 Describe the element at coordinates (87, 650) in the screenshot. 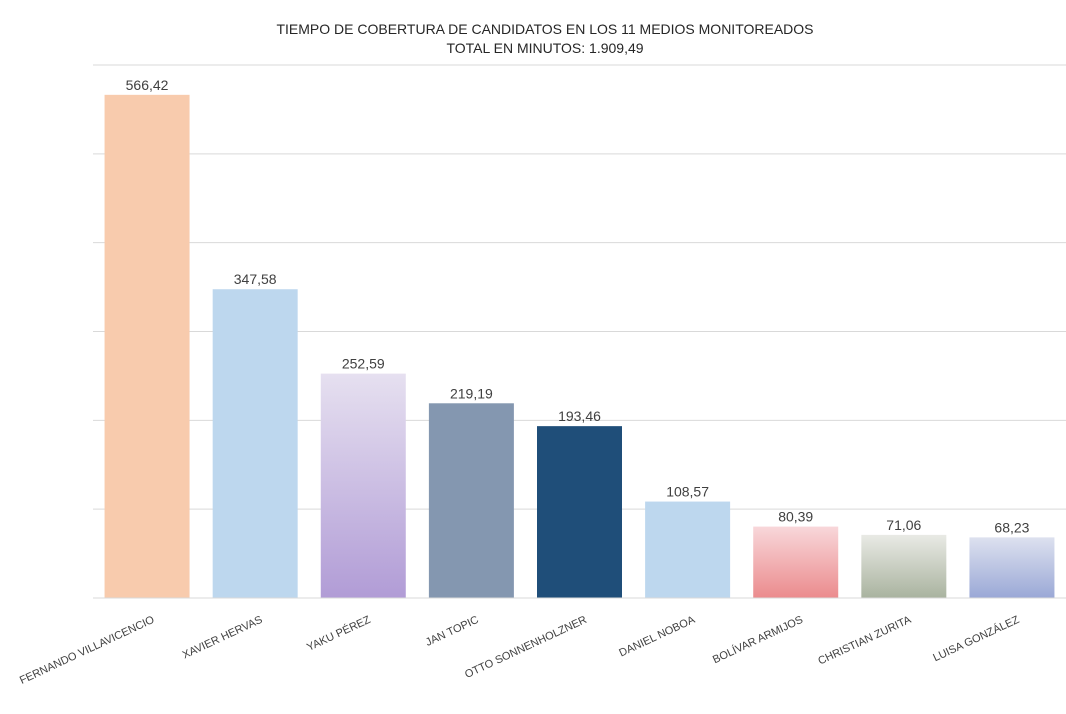

I see `category-label: FERNANDO VILLAVICENCIO` at that location.